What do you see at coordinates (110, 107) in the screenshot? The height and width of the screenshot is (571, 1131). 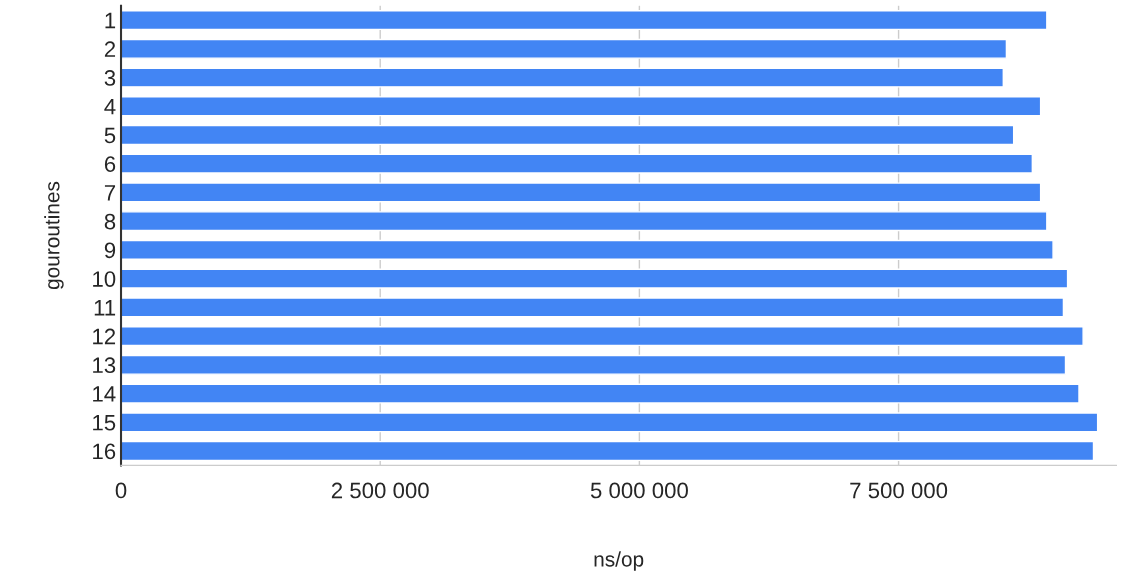 I see `y-tick-label: 4` at bounding box center [110, 107].